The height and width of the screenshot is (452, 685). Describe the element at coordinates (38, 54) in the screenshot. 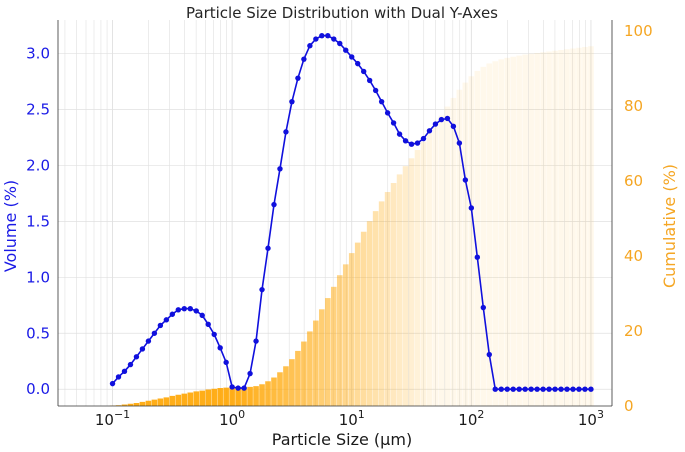

I see `y-tick-left: 3.0` at that location.